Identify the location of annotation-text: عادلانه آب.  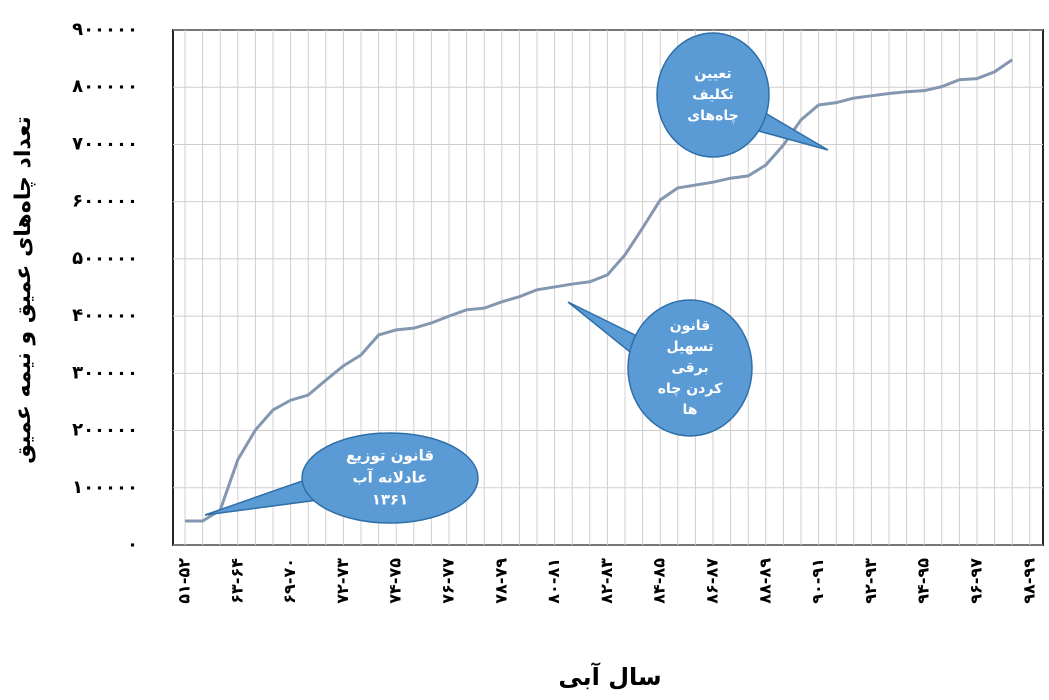
(390, 478).